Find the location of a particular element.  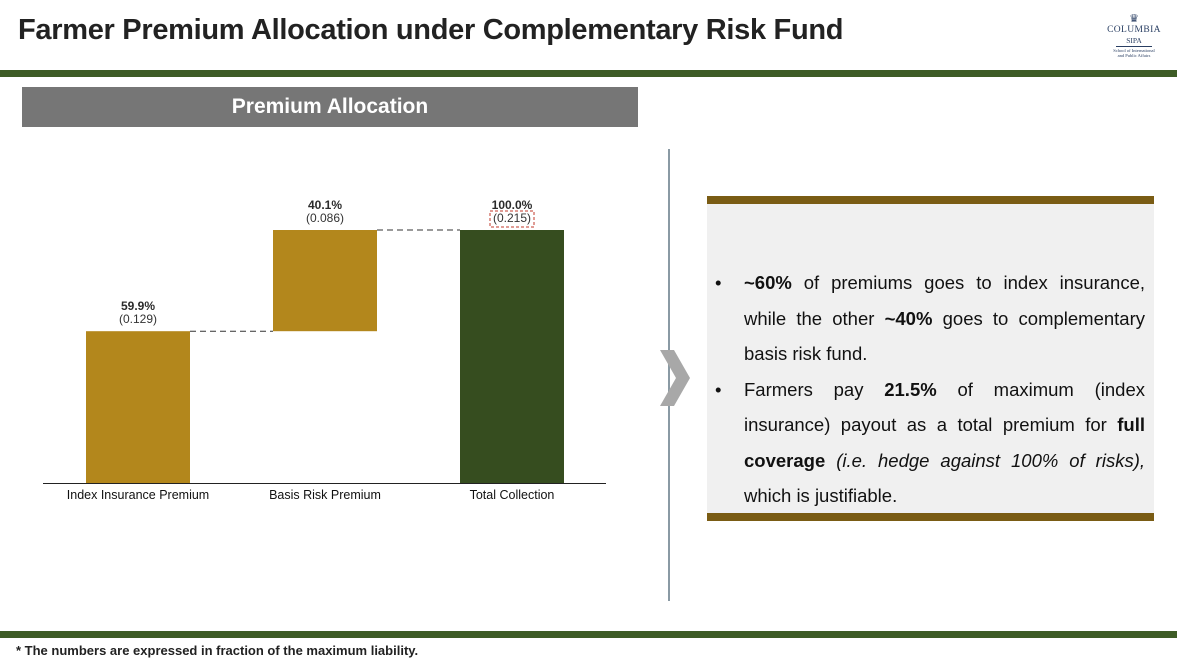

category-tick-label: Index Insurance Premium is located at coordinates (138, 495).